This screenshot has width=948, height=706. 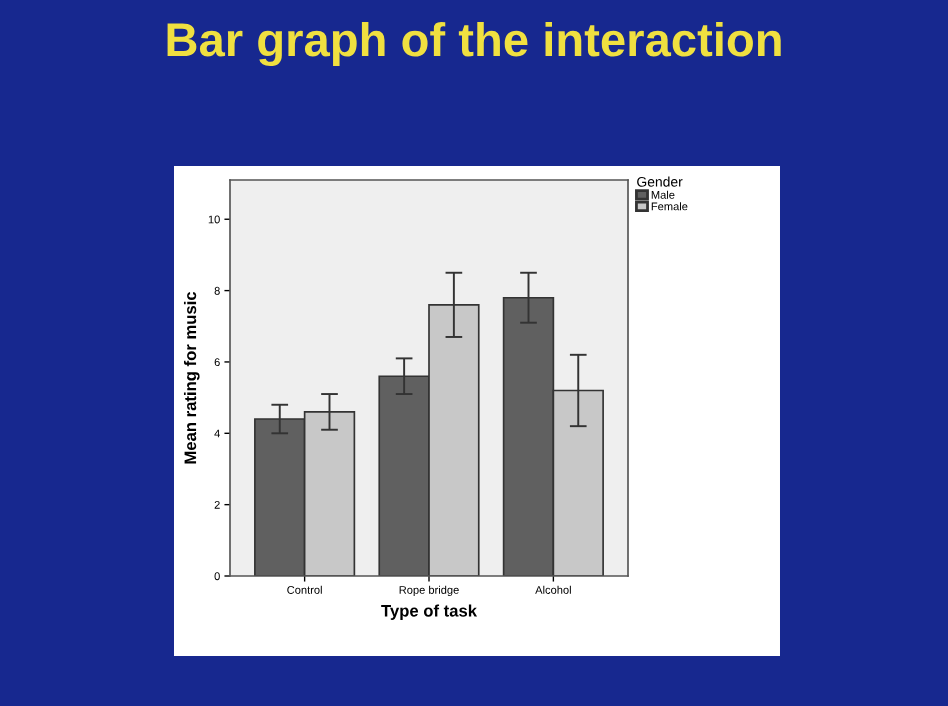 I want to click on x-axis-title: Type of task, so click(x=429, y=612).